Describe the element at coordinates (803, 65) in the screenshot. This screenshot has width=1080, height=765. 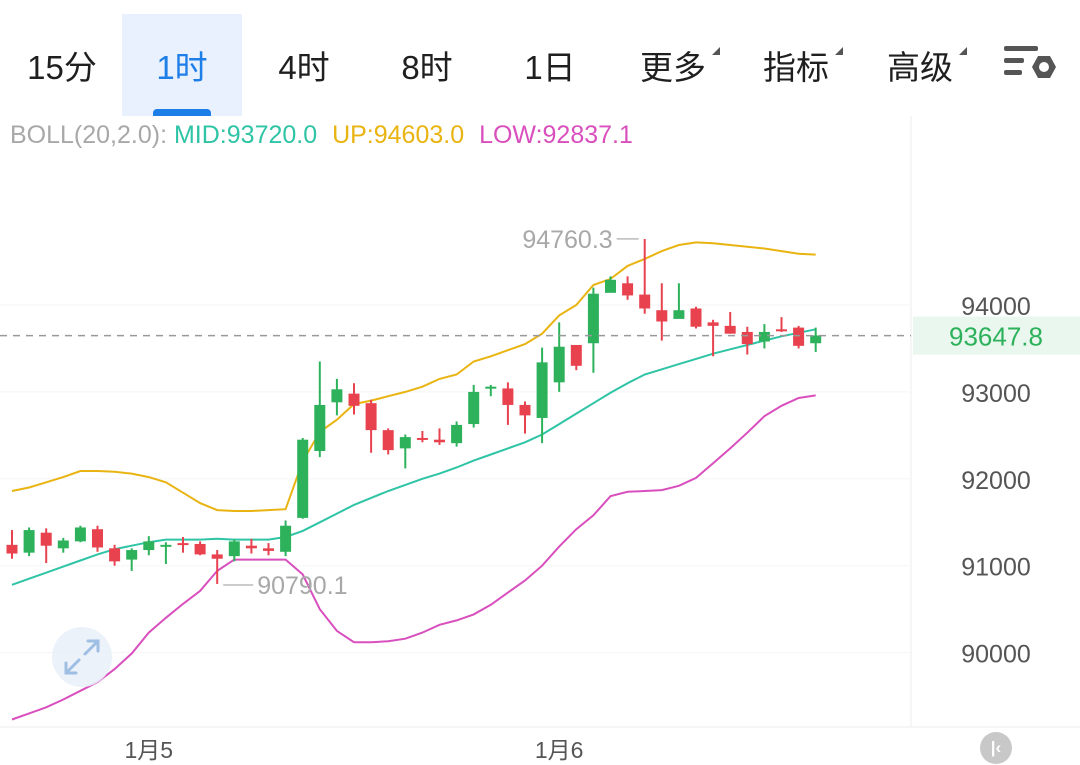
I see `tab-label: 指标` at that location.